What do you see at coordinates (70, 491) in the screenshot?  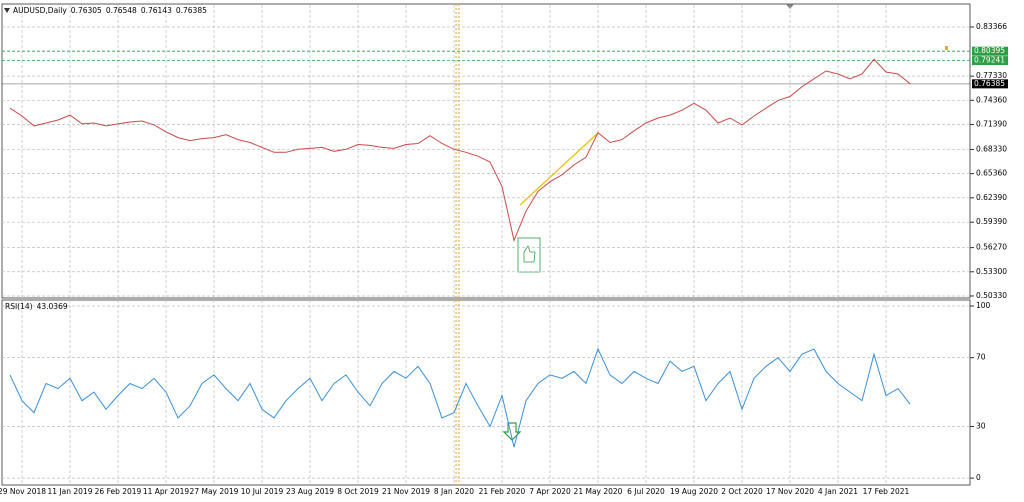 I see `x-tick-label: 11 Jan 2019` at bounding box center [70, 491].